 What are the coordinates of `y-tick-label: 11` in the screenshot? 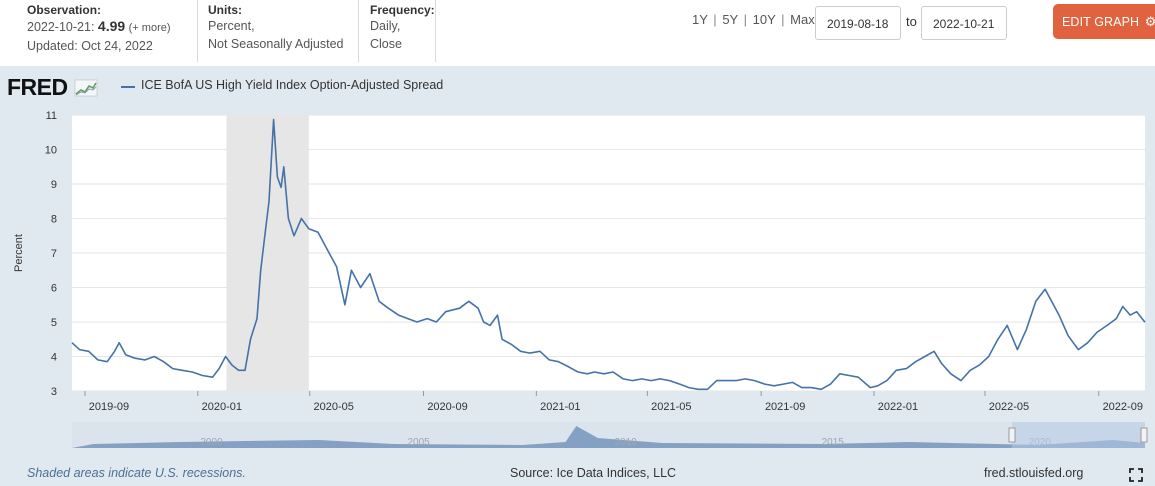 It's located at (51, 116).